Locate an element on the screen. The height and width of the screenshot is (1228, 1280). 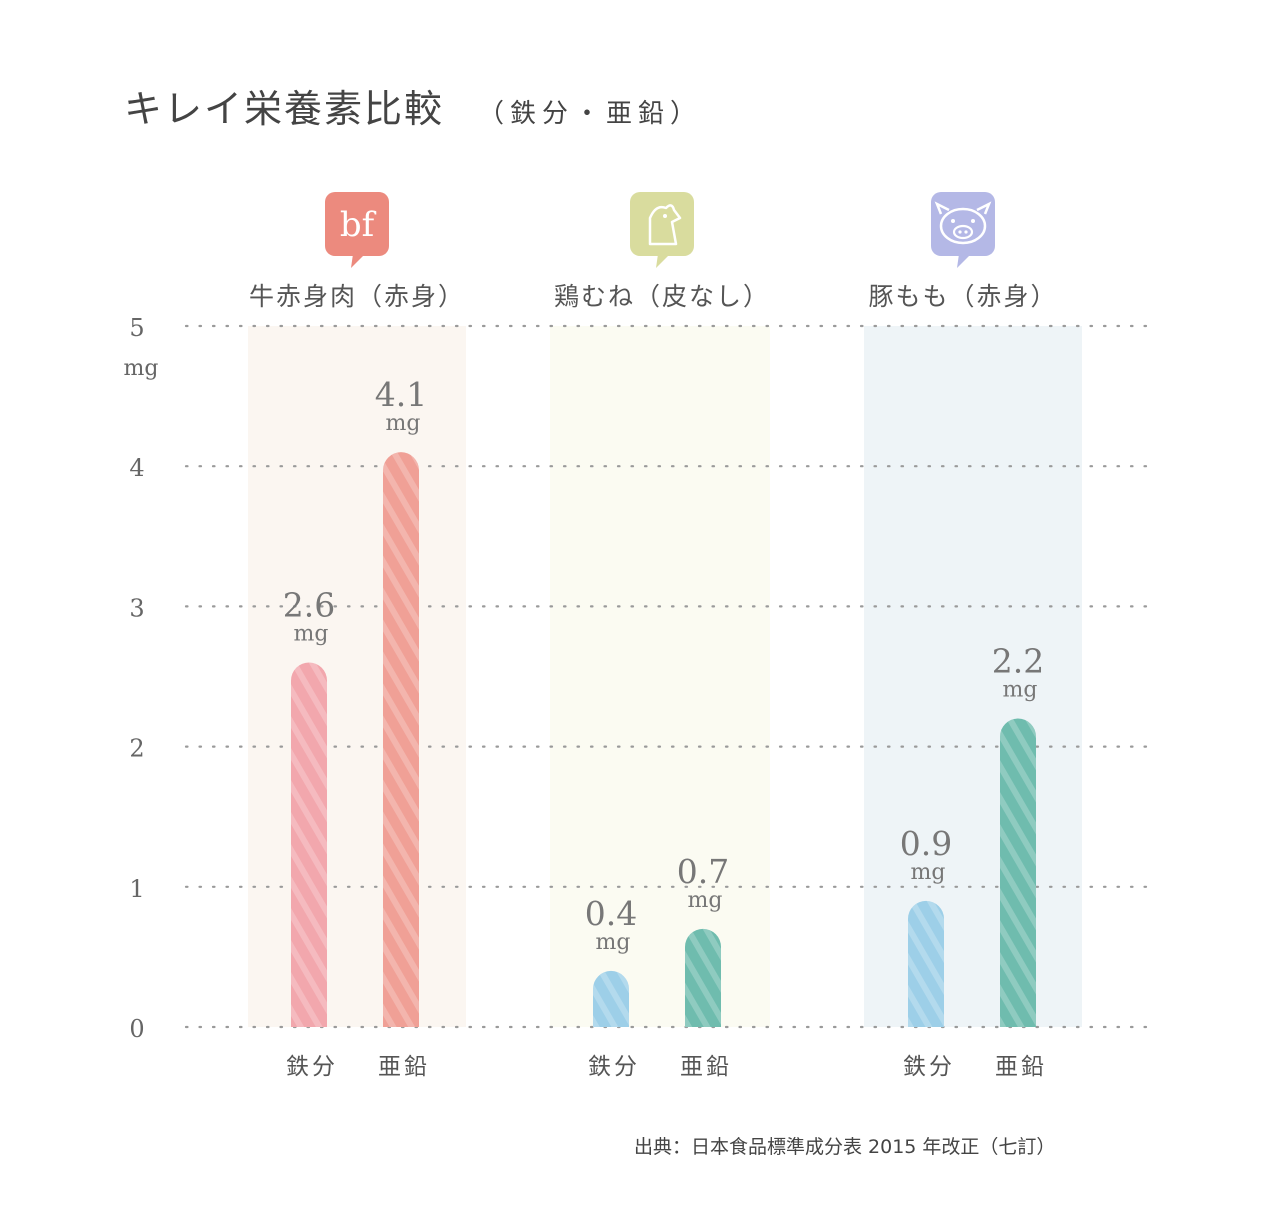
y-tick-label: 5 is located at coordinates (136, 328).